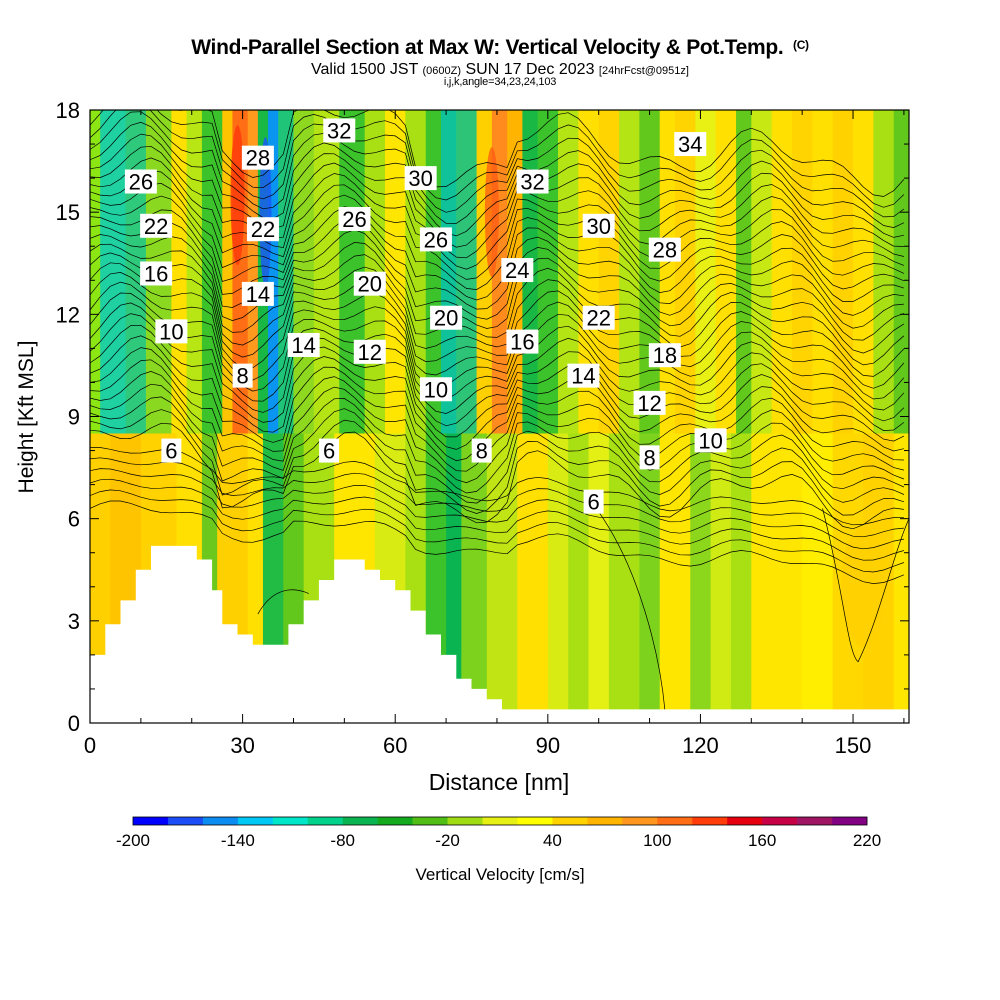 The width and height of the screenshot is (1000, 1000). Describe the element at coordinates (436, 239) in the screenshot. I see `contour-label-text: 26` at that location.